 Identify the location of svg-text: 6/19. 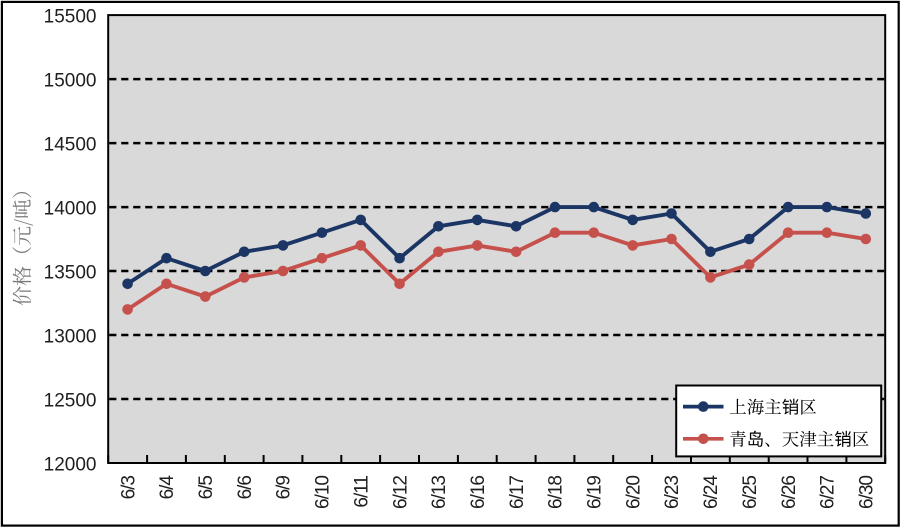
(595, 492).